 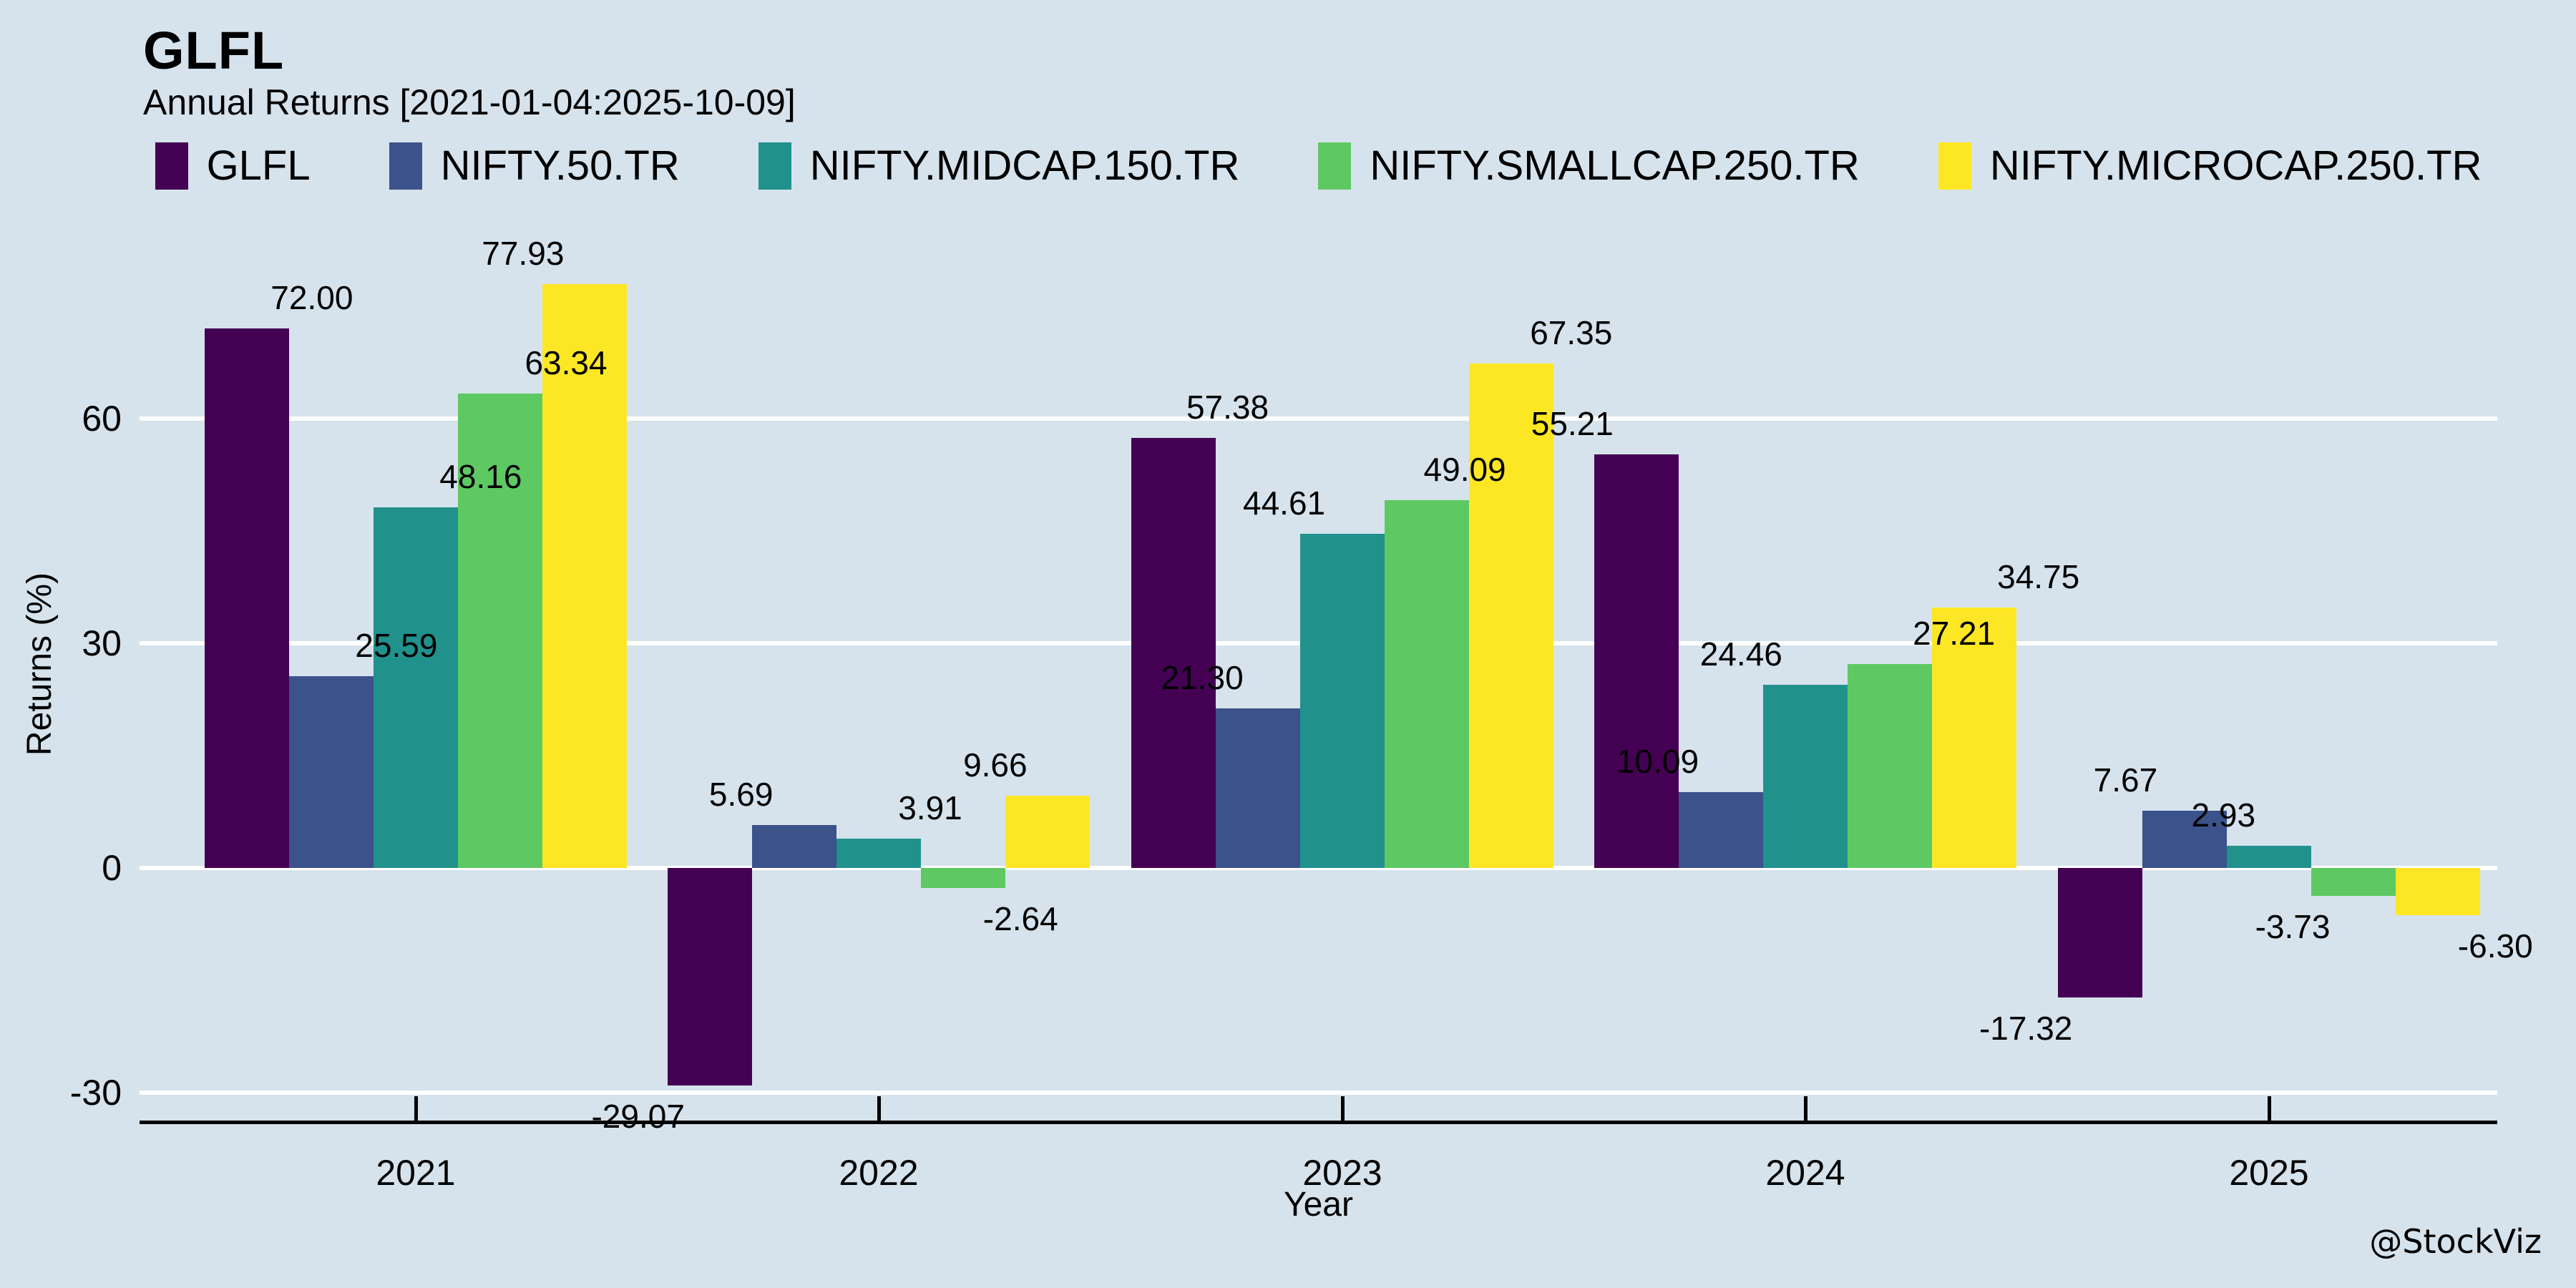 I want to click on bar-NIFTY.50.TR-2025, so click(x=2184, y=839).